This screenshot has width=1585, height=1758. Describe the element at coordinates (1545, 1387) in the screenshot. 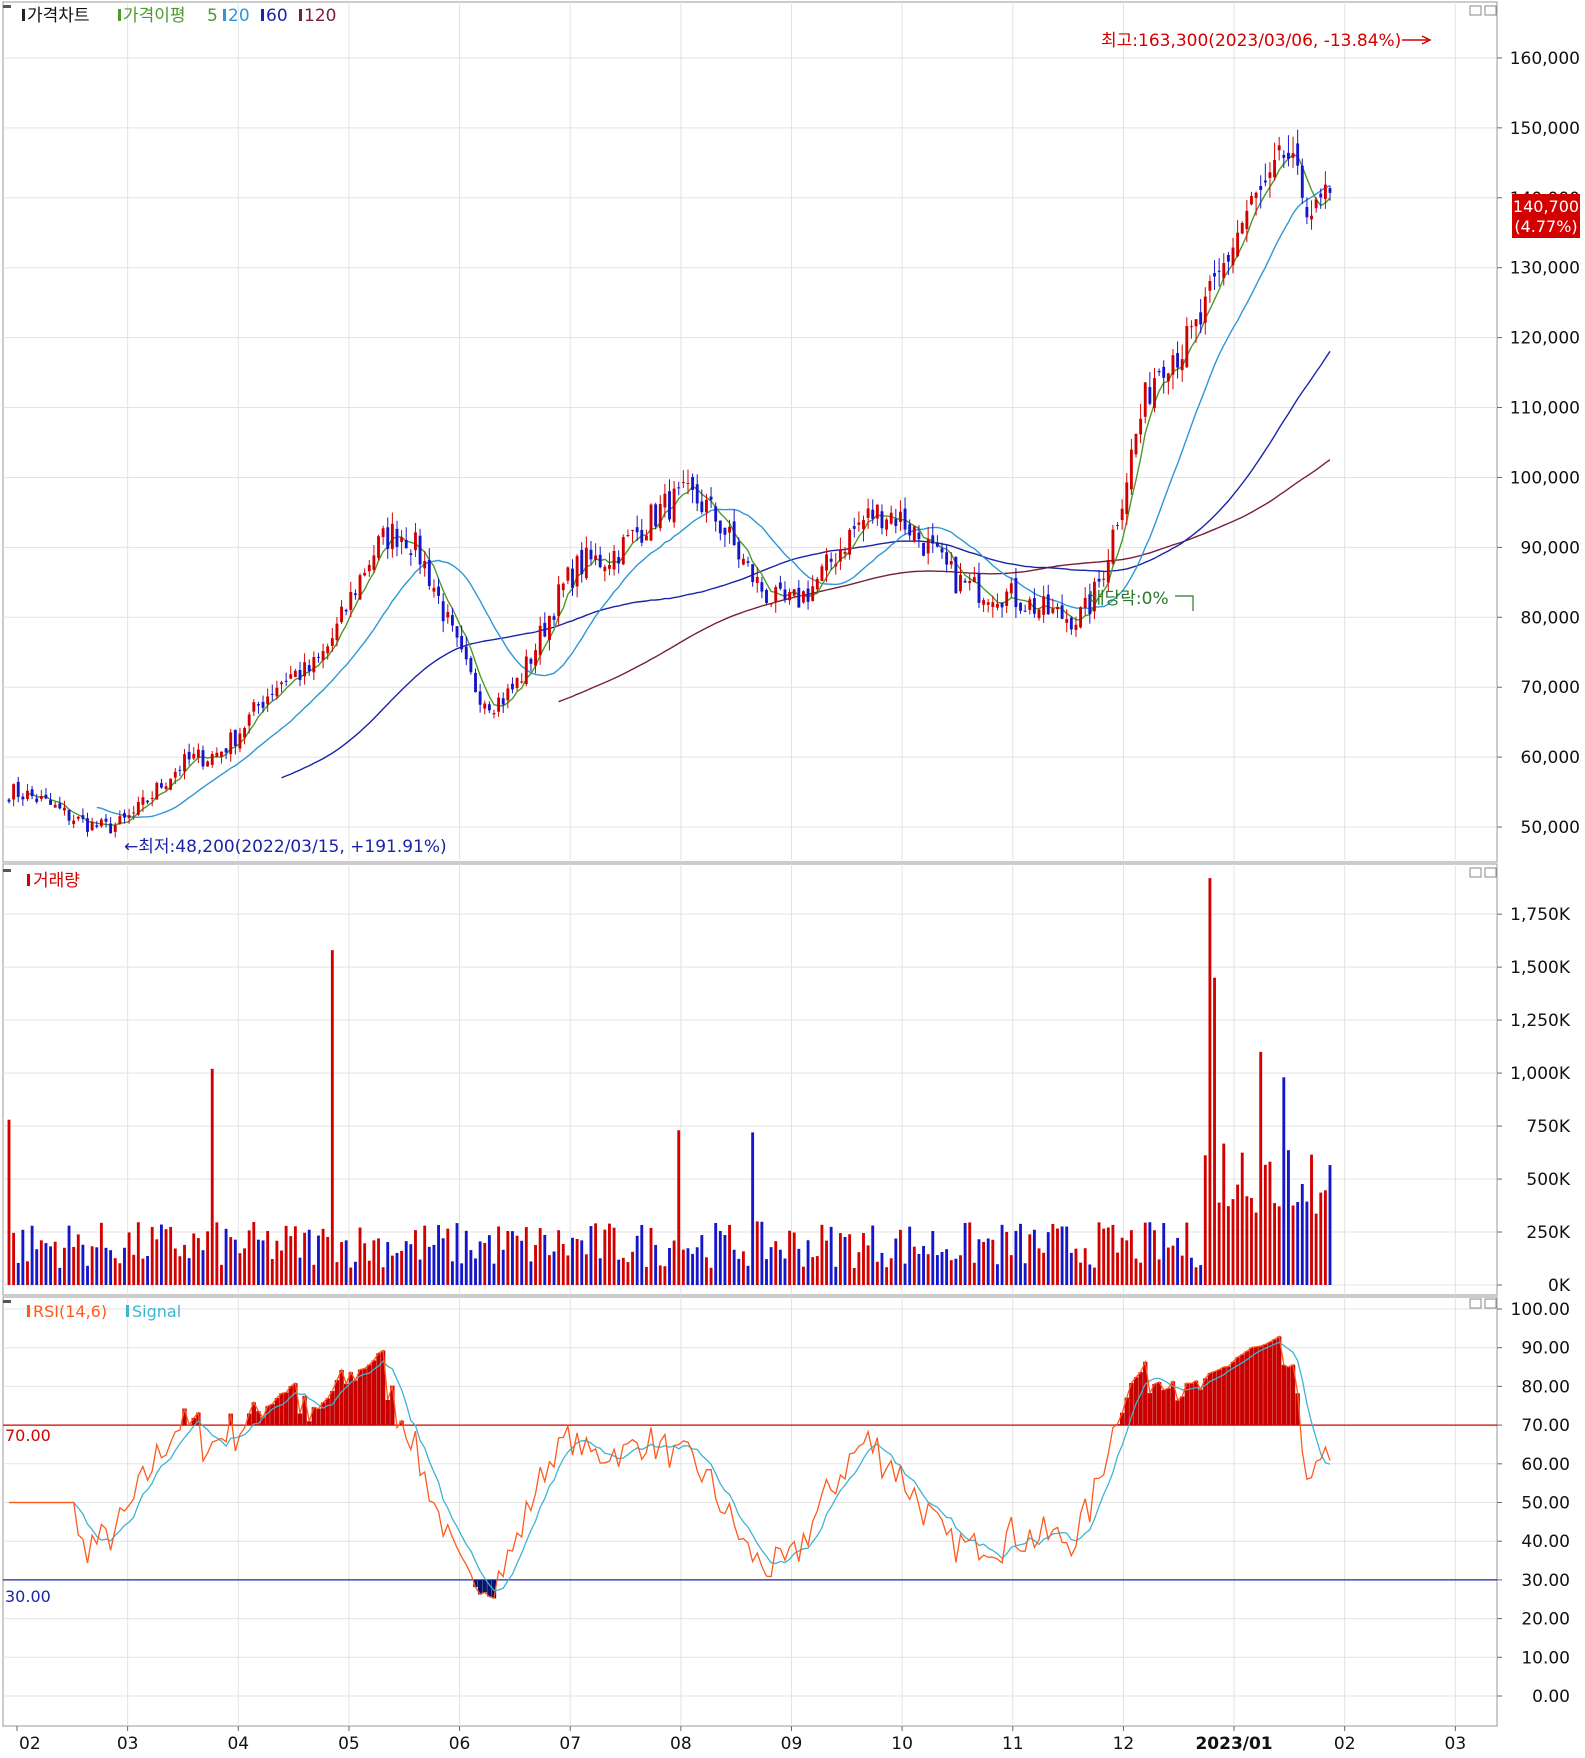

I see `rsi-tick-label: 80.00` at that location.